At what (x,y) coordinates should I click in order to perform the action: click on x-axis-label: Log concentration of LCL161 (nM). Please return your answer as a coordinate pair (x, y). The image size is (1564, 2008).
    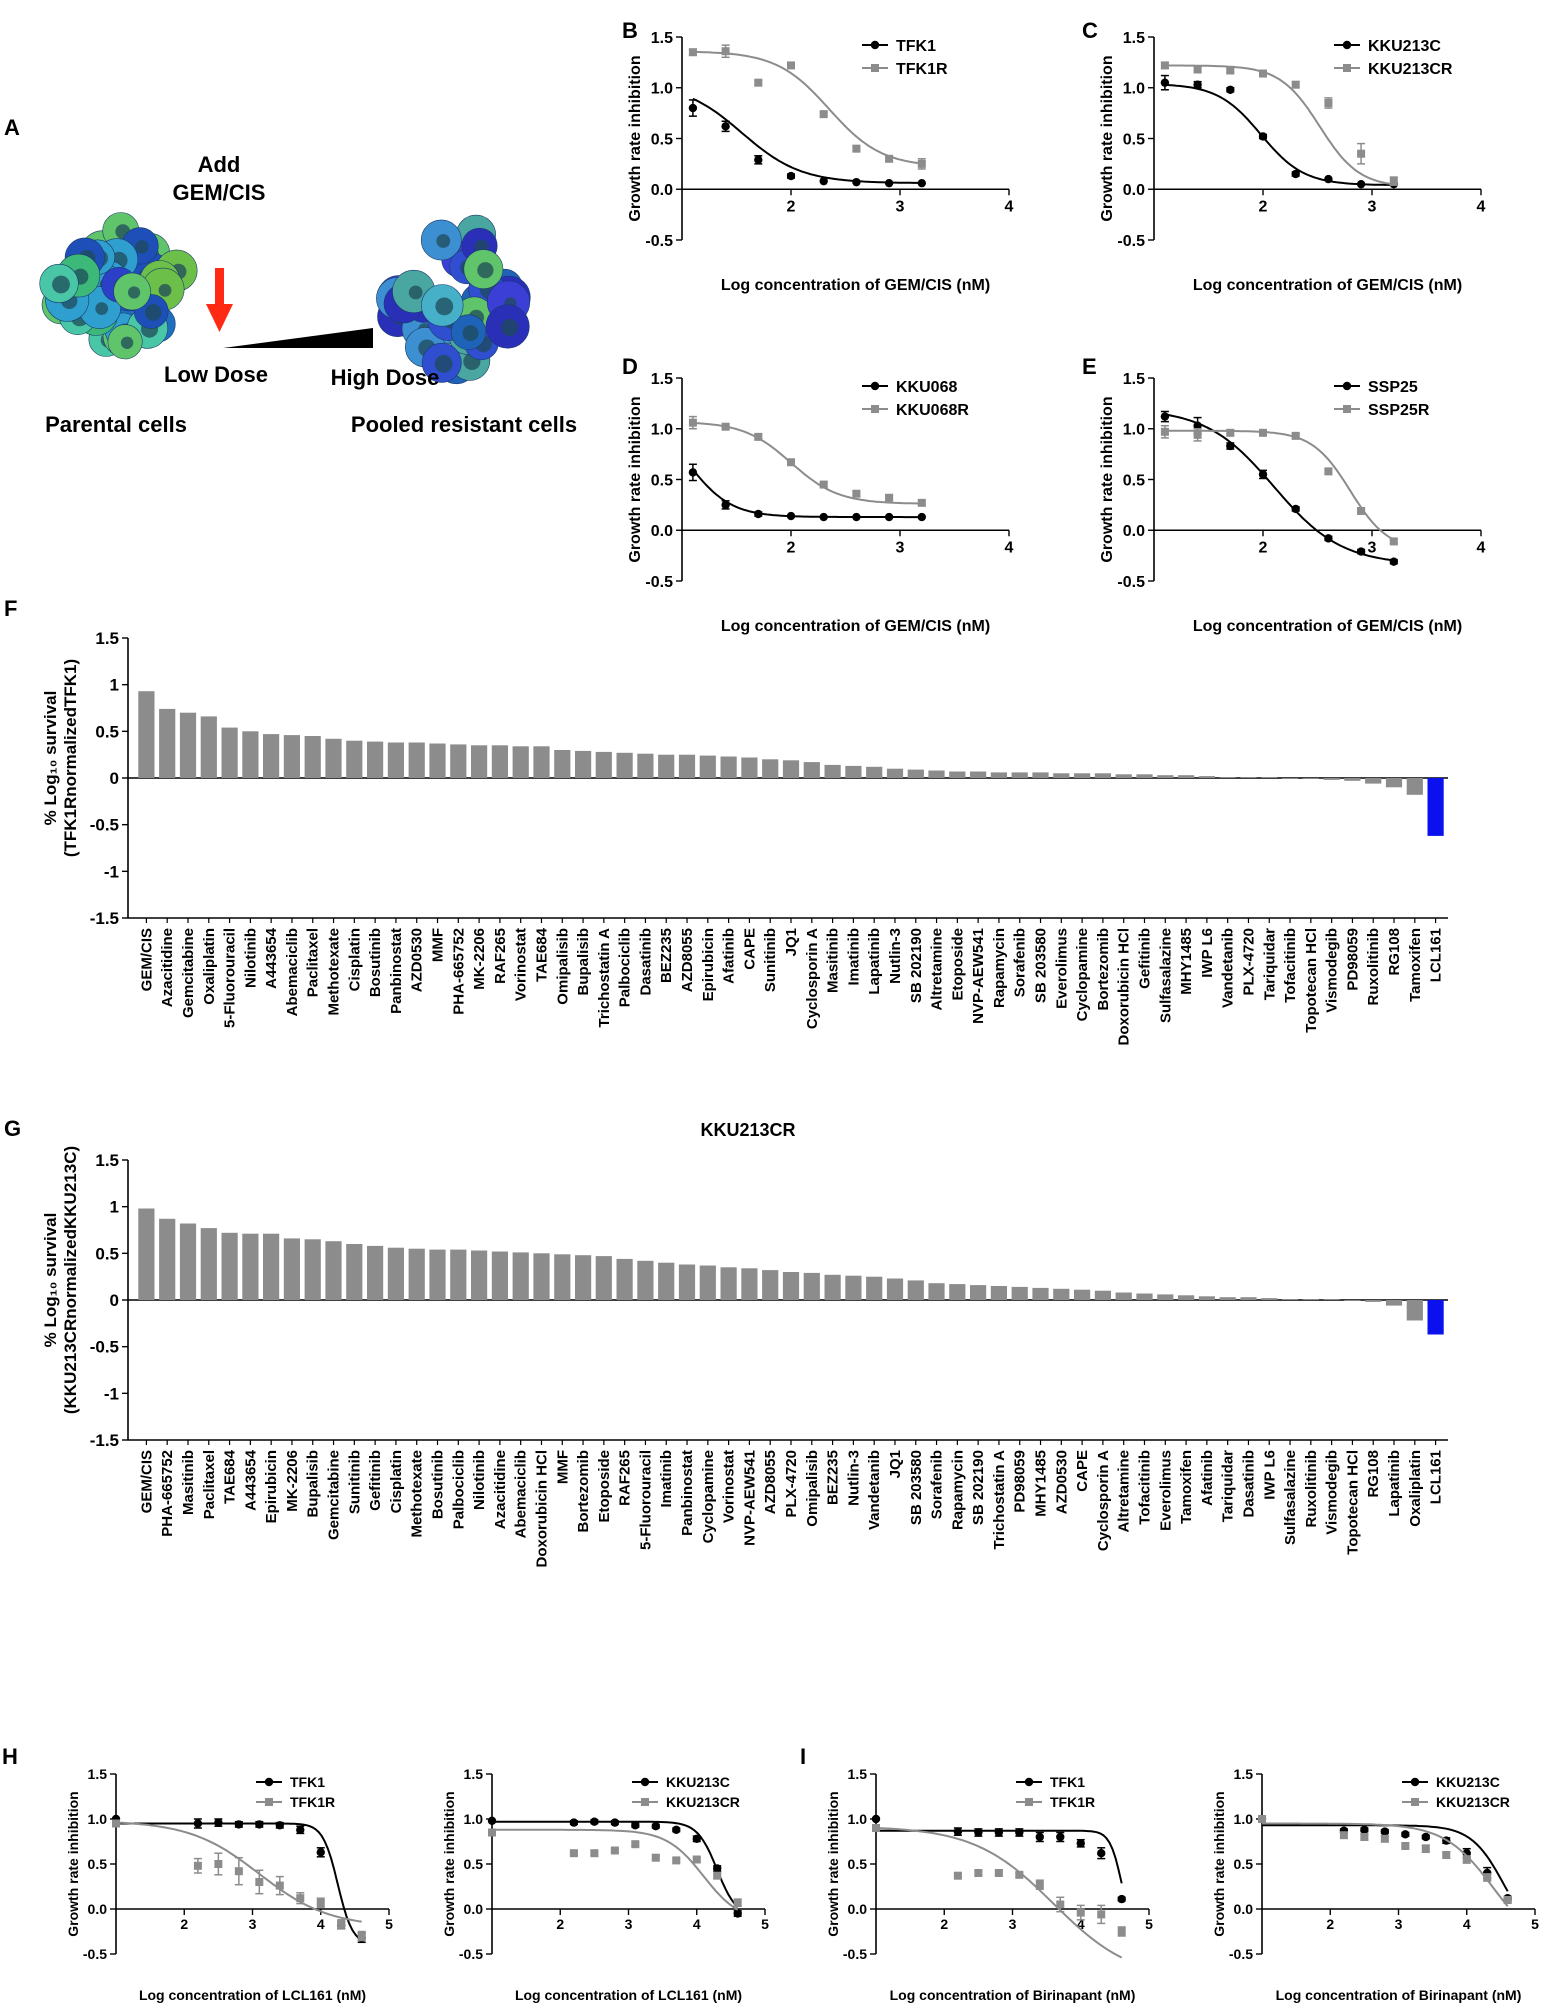
    Looking at the image, I should click on (628, 1995).